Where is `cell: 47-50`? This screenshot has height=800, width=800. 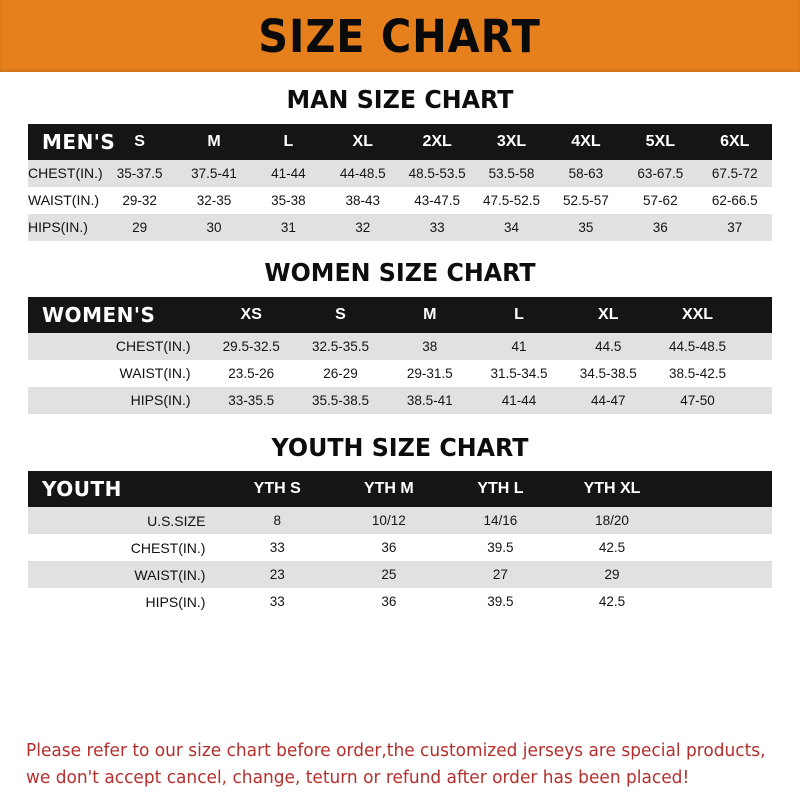 cell: 47-50 is located at coordinates (697, 400).